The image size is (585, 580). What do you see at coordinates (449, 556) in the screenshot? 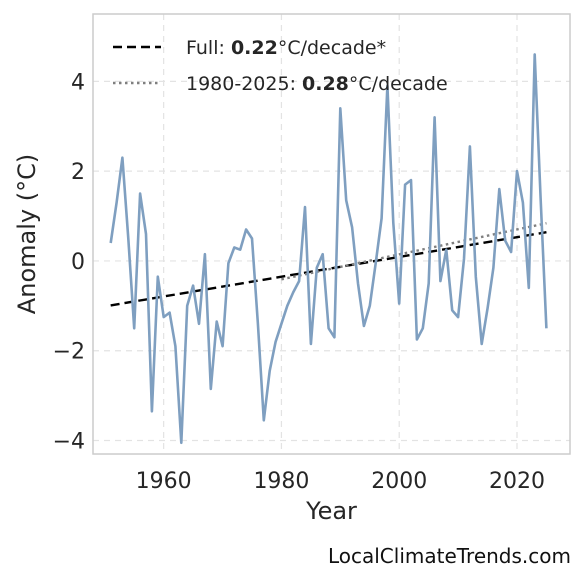
I see `watermark: LocalClimateTrends.com` at bounding box center [449, 556].